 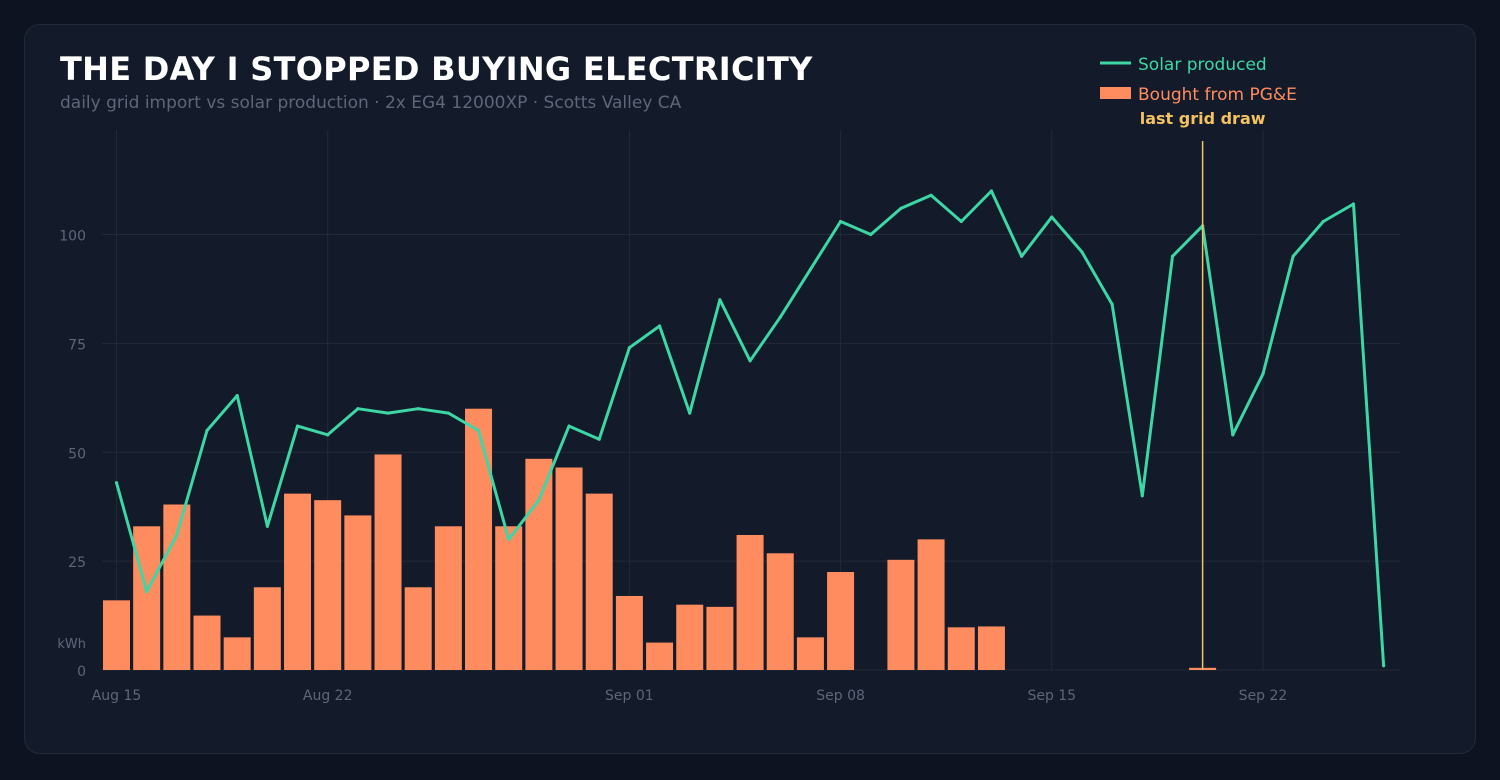 I want to click on y-tick-label: 50, so click(x=77, y=454).